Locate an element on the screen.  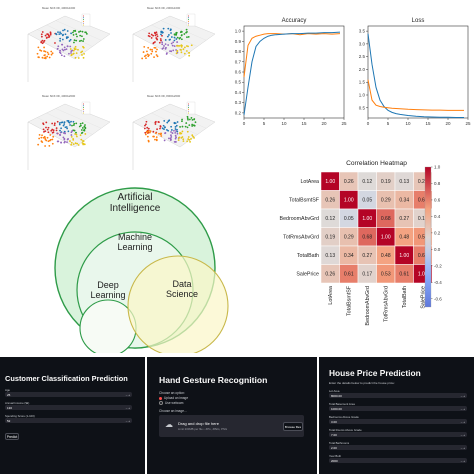
number-input: 1000.00 – + is located at coordinates (398, 408).